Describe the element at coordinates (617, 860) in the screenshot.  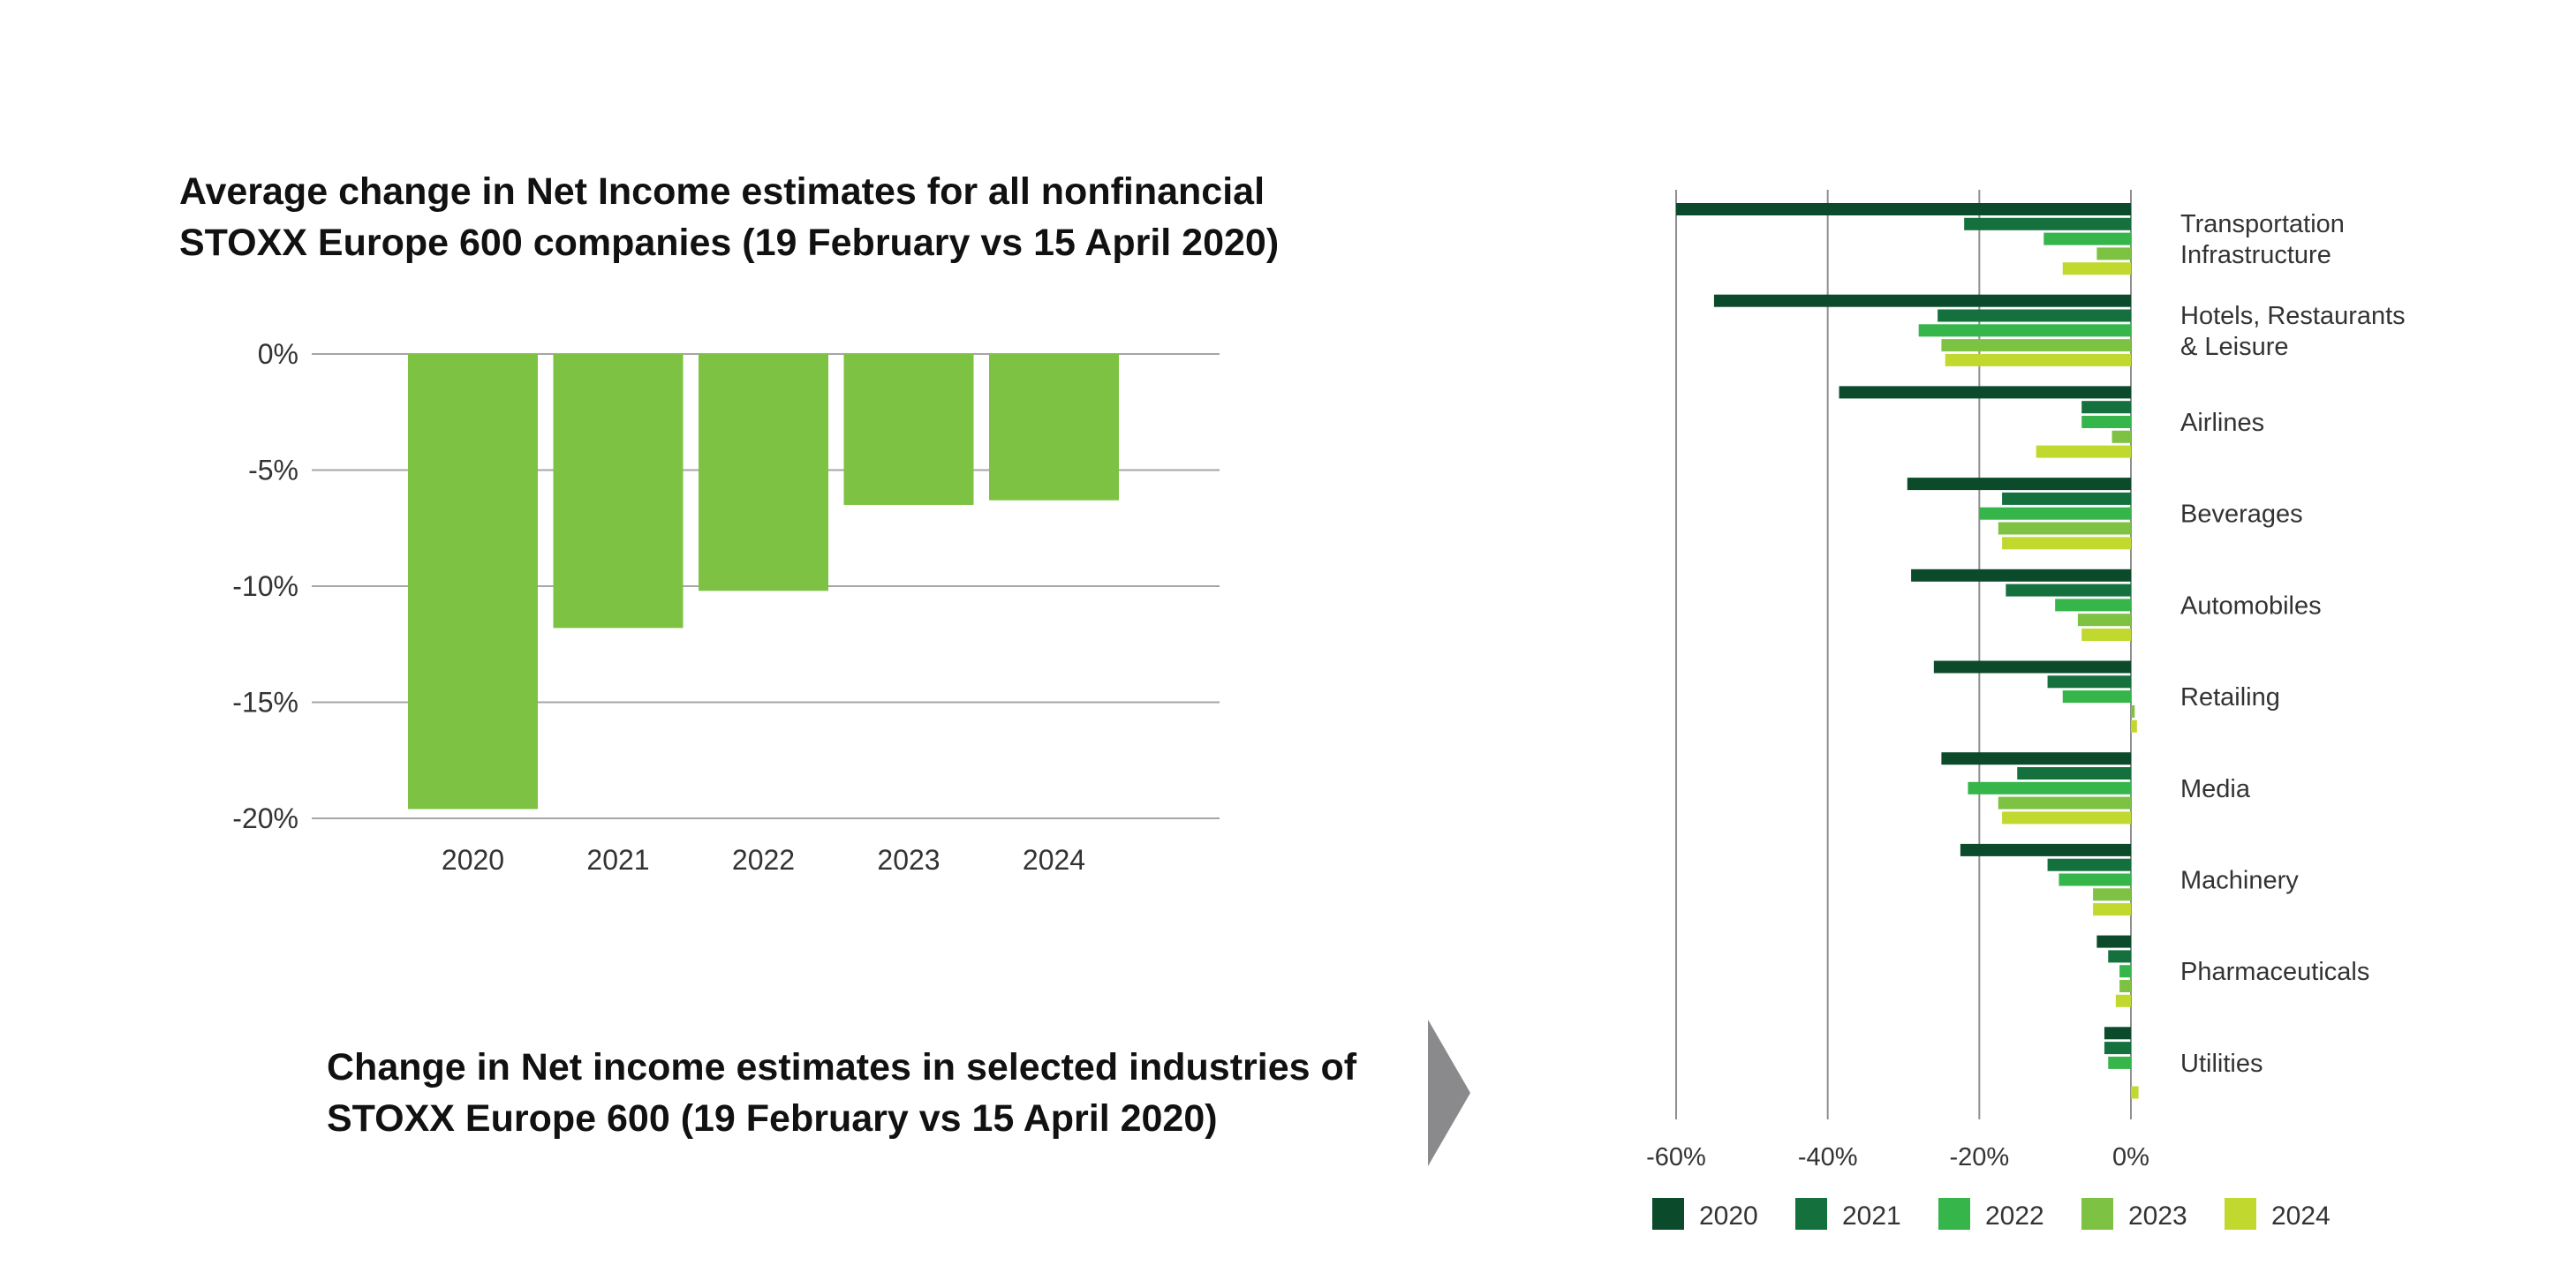
I see `x-tick-label: 2021` at that location.